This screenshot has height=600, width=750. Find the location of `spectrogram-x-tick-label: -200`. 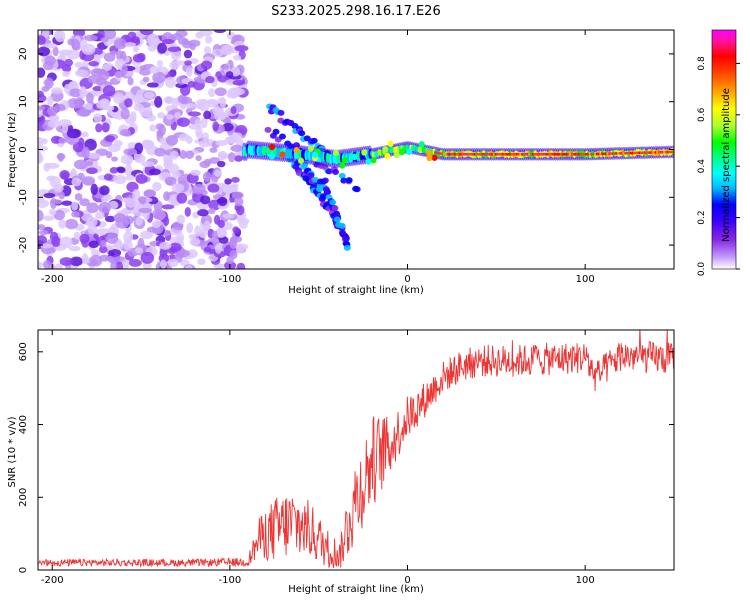

spectrogram-x-tick-label: -200 is located at coordinates (52, 279).